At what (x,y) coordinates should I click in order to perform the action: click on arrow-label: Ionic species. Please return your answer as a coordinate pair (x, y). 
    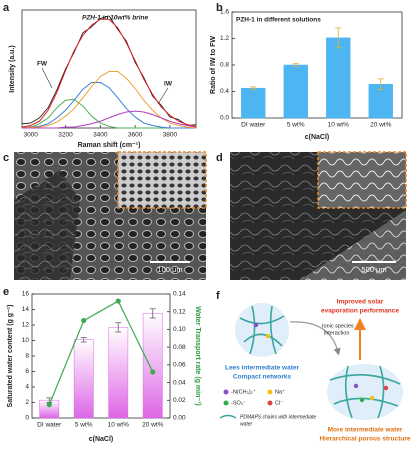
    Looking at the image, I should click on (338, 326).